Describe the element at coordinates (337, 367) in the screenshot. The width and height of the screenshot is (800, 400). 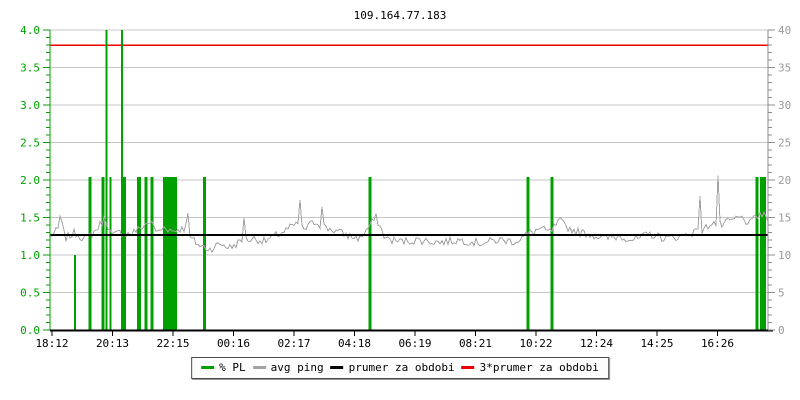
I see `prumer-swatch-icon` at that location.